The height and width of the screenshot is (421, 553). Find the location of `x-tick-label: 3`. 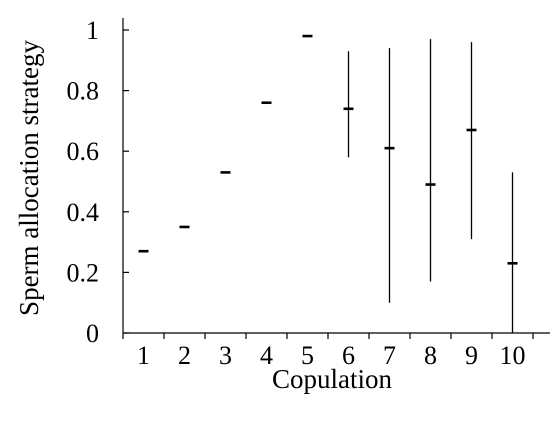

x-tick-label: 3 is located at coordinates (225, 355).